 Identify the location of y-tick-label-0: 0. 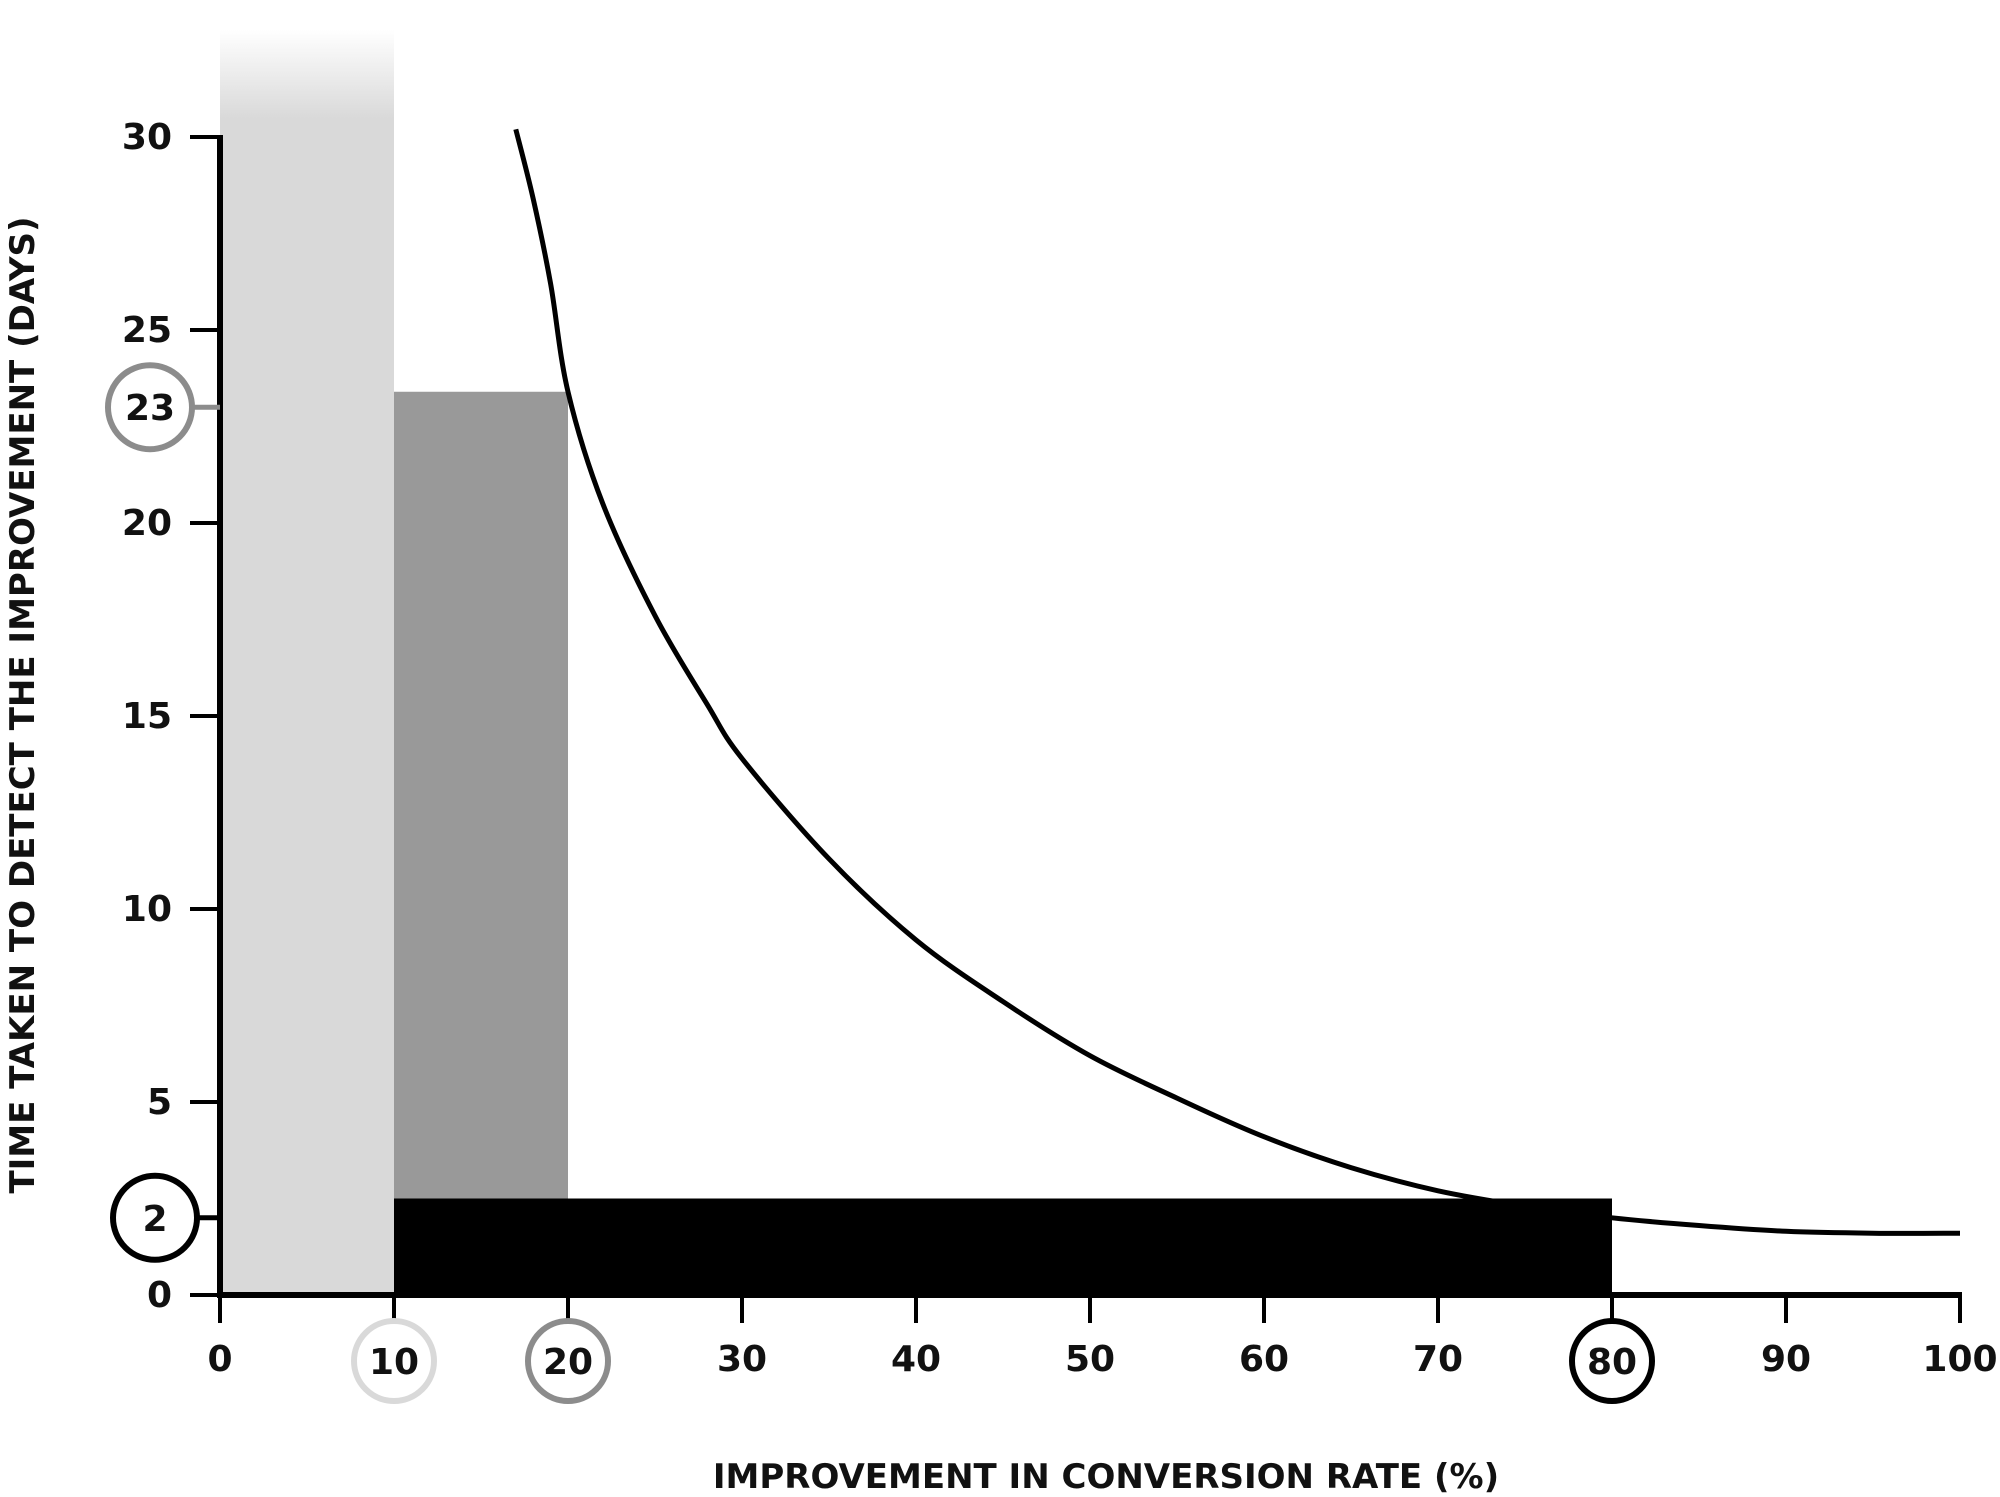
(159, 1295).